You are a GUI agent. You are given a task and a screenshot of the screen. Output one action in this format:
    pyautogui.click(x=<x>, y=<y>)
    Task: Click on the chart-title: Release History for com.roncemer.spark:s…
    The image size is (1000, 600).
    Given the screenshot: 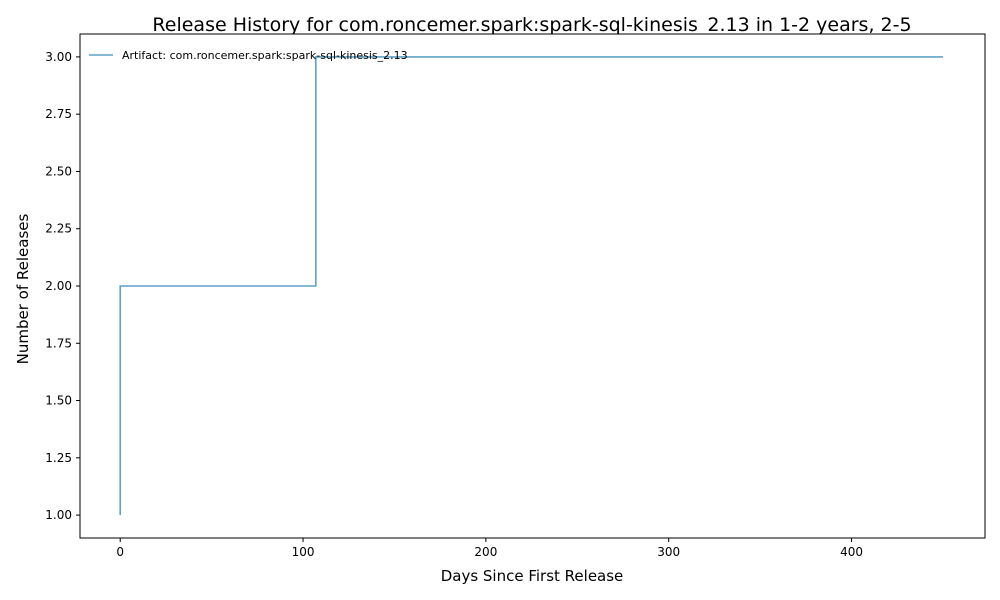 What is the action you would take?
    pyautogui.click(x=531, y=25)
    